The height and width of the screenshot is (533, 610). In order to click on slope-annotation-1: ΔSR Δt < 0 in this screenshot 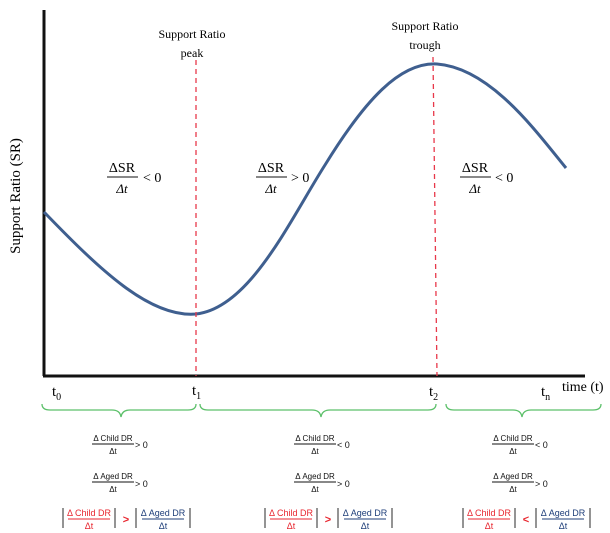, I will do `click(134, 178)`.